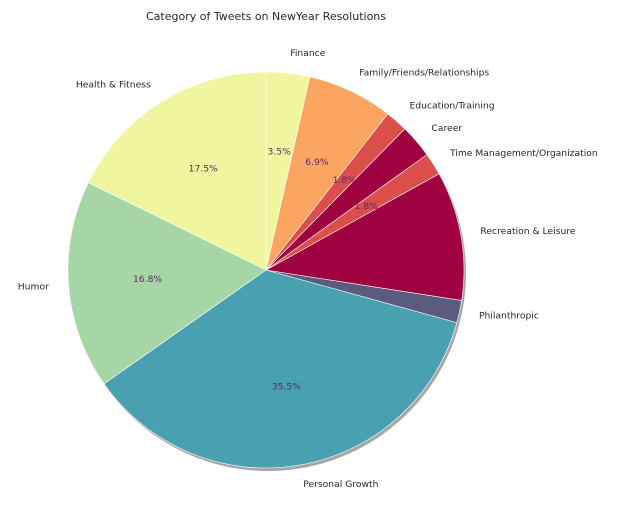 The image size is (638, 507). I want to click on slice-pct-education-training: 1.8%, so click(345, 180).